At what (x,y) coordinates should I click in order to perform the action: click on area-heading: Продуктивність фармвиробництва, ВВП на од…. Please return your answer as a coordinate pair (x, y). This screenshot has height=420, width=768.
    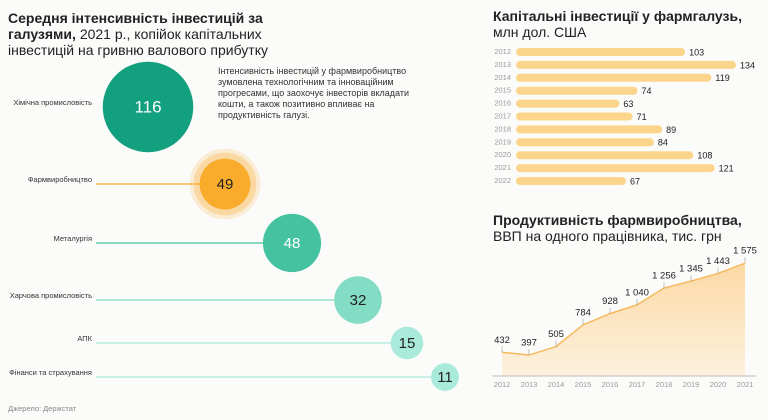
    Looking at the image, I should click on (628, 228).